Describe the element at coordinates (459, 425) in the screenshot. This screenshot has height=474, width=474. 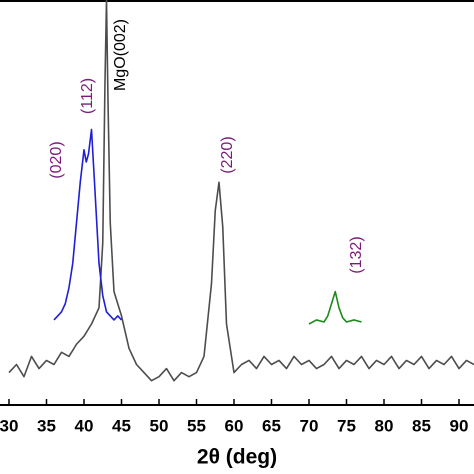
I see `x-tick-label: 90` at that location.